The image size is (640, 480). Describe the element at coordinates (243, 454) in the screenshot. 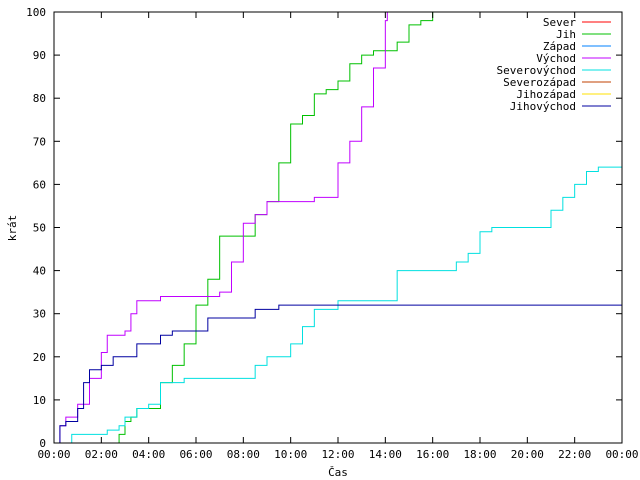

I see `x-tick-label: 08:00` at that location.